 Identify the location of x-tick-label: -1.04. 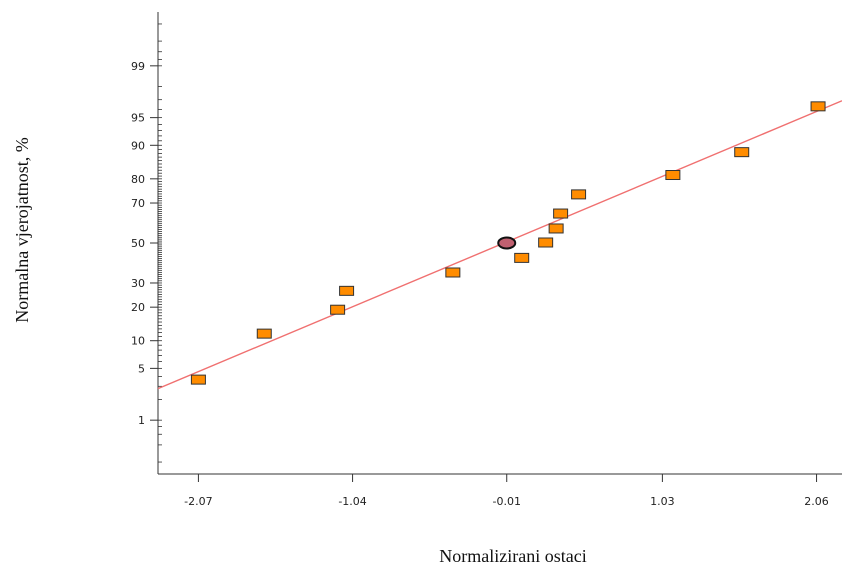
(352, 501).